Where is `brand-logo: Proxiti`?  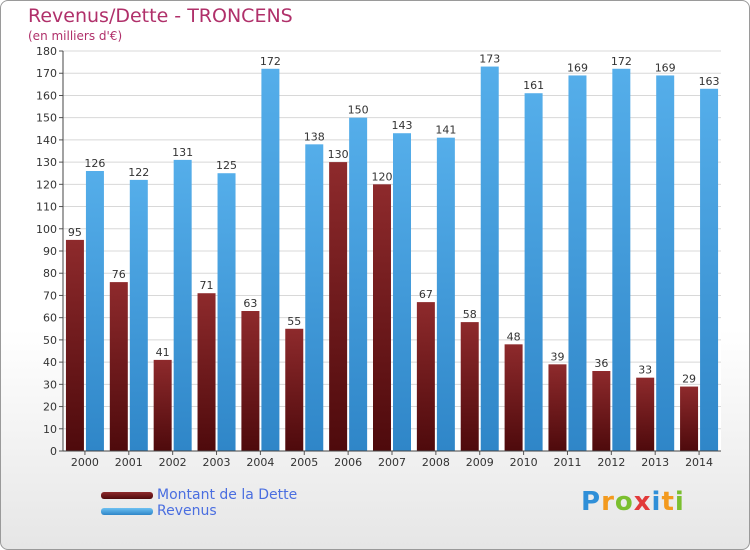
brand-logo: Proxiti is located at coordinates (633, 502).